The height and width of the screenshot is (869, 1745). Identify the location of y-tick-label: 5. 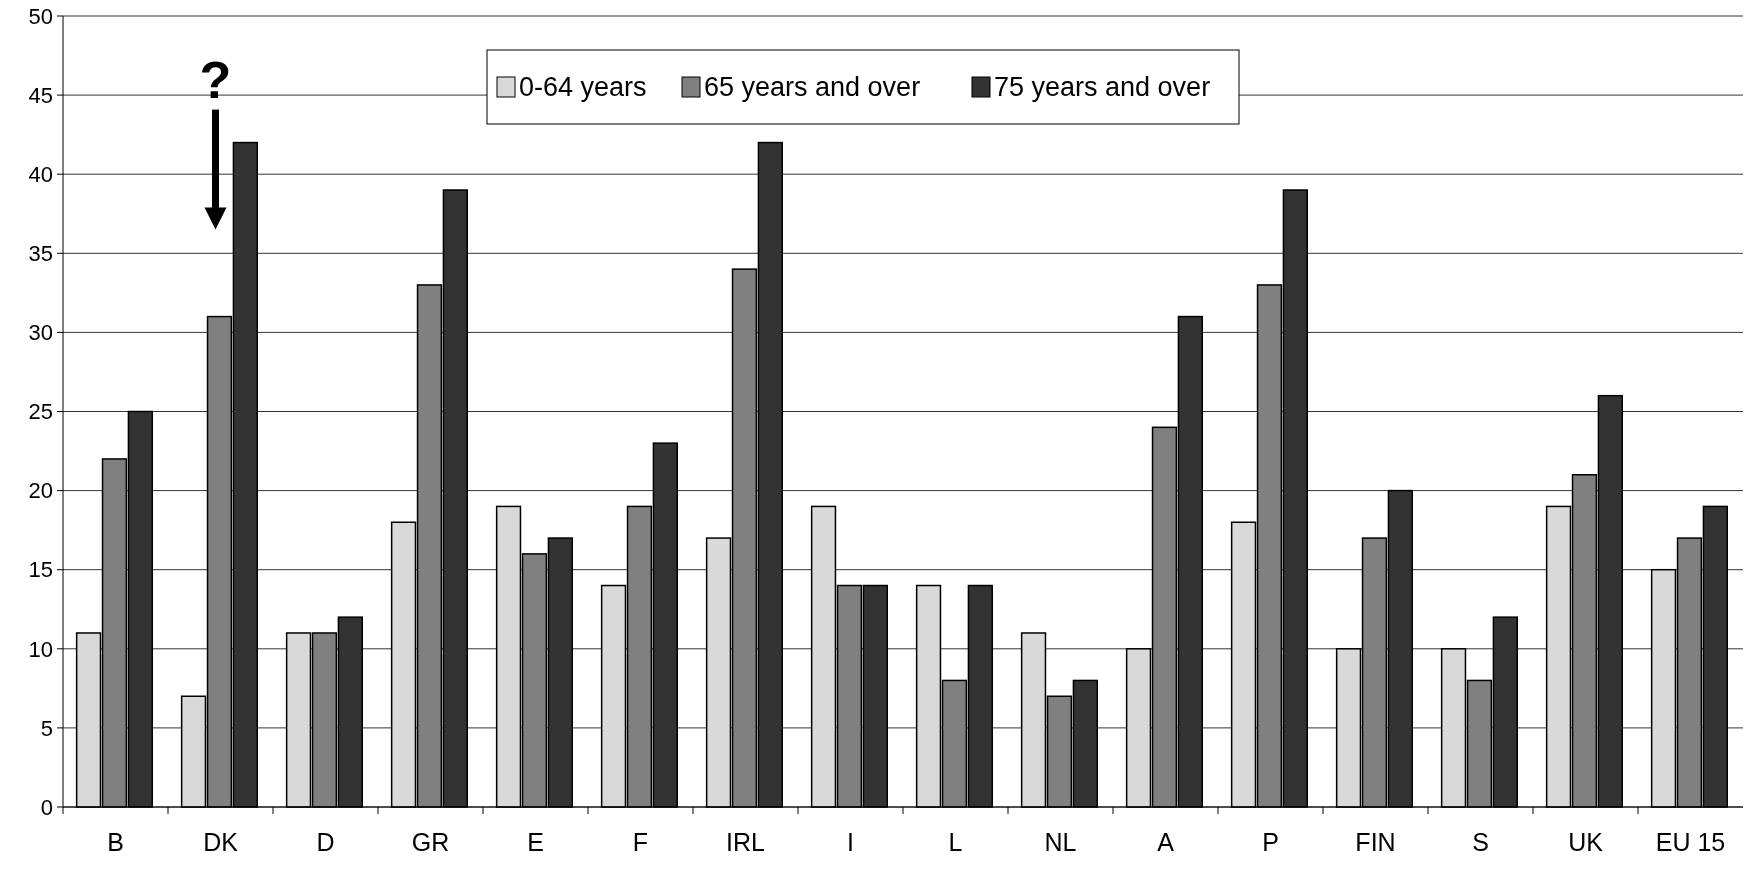
(46, 728).